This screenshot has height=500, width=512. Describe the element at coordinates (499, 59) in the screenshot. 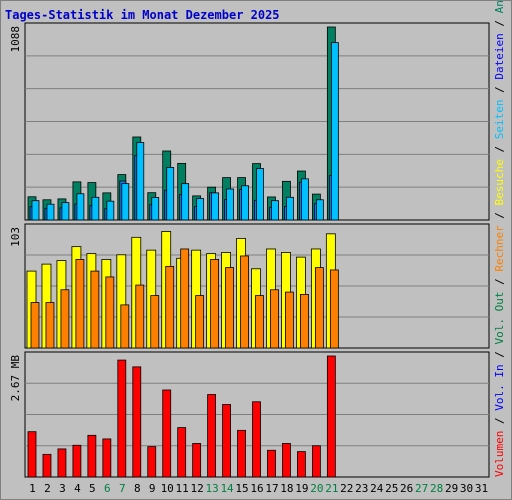

I see `legend-part: Dateien` at that location.